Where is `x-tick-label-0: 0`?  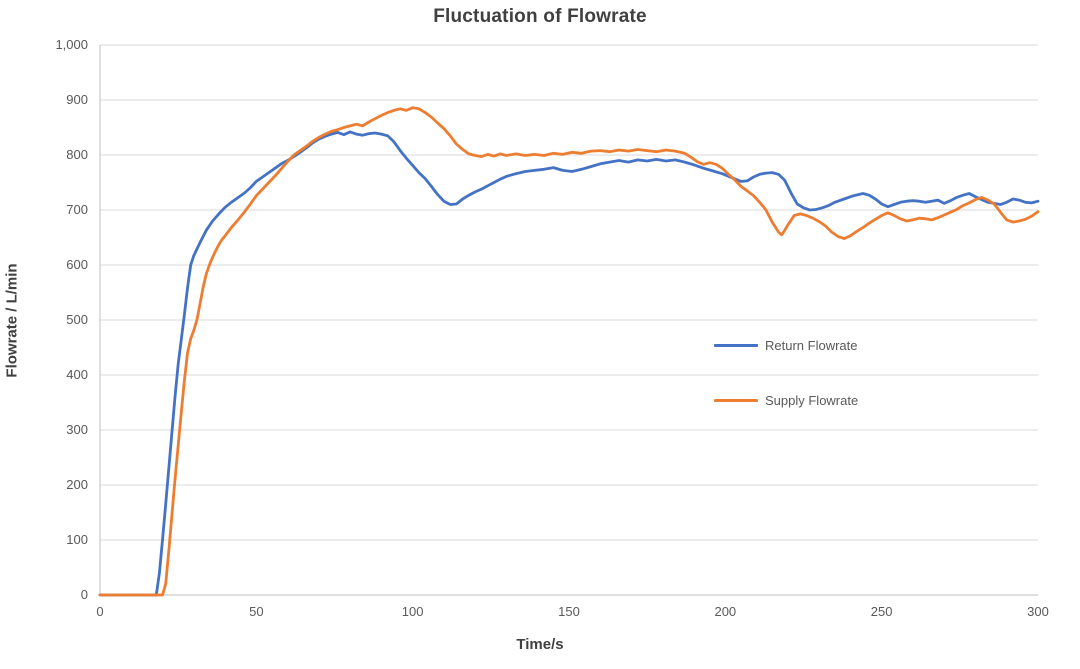 x-tick-label-0: 0 is located at coordinates (100, 611).